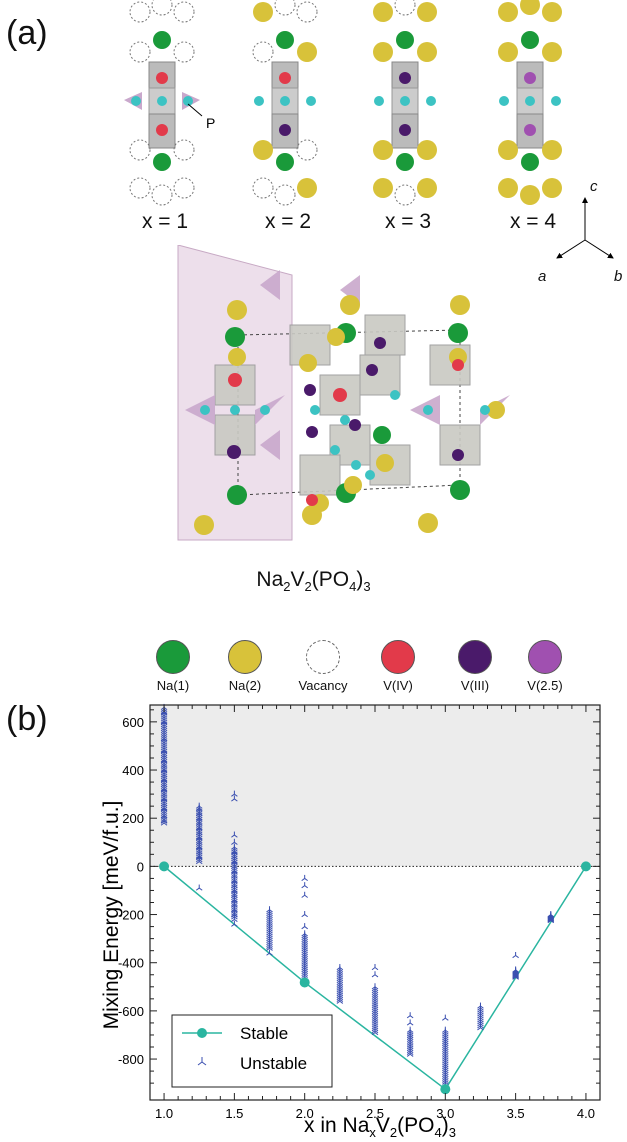 This screenshot has height=1142, width=627. What do you see at coordinates (618, 276) in the screenshot?
I see `axis-label-b: b` at bounding box center [618, 276].